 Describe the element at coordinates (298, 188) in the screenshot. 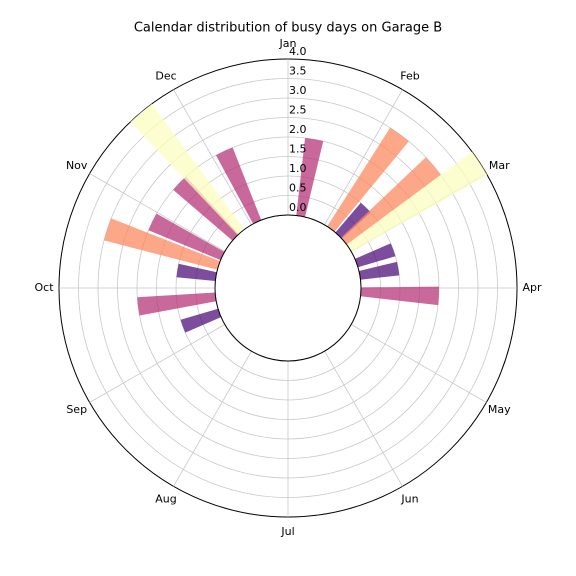

I see `y-tick-label: 0.5` at that location.